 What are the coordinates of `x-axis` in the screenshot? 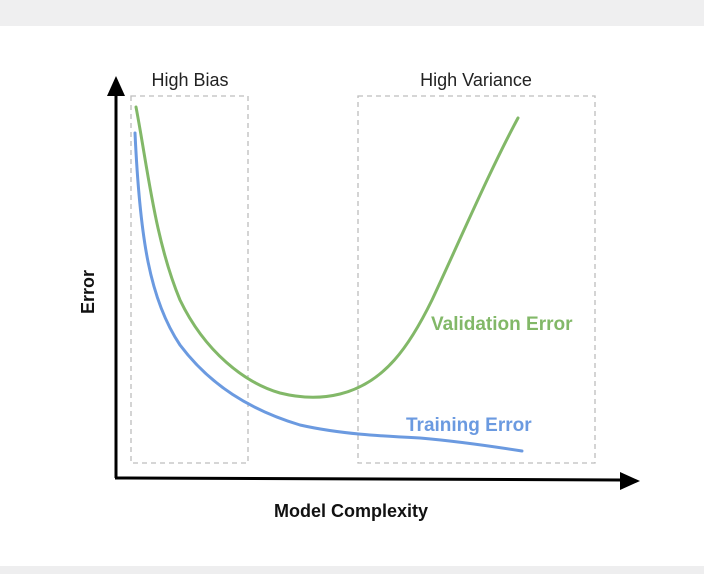 It's located at (368, 479).